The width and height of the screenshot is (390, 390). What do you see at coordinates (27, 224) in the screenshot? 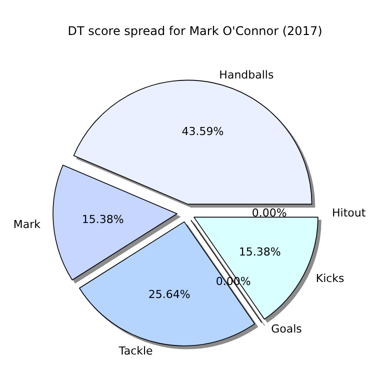
I see `slice-label: Mark` at bounding box center [27, 224].